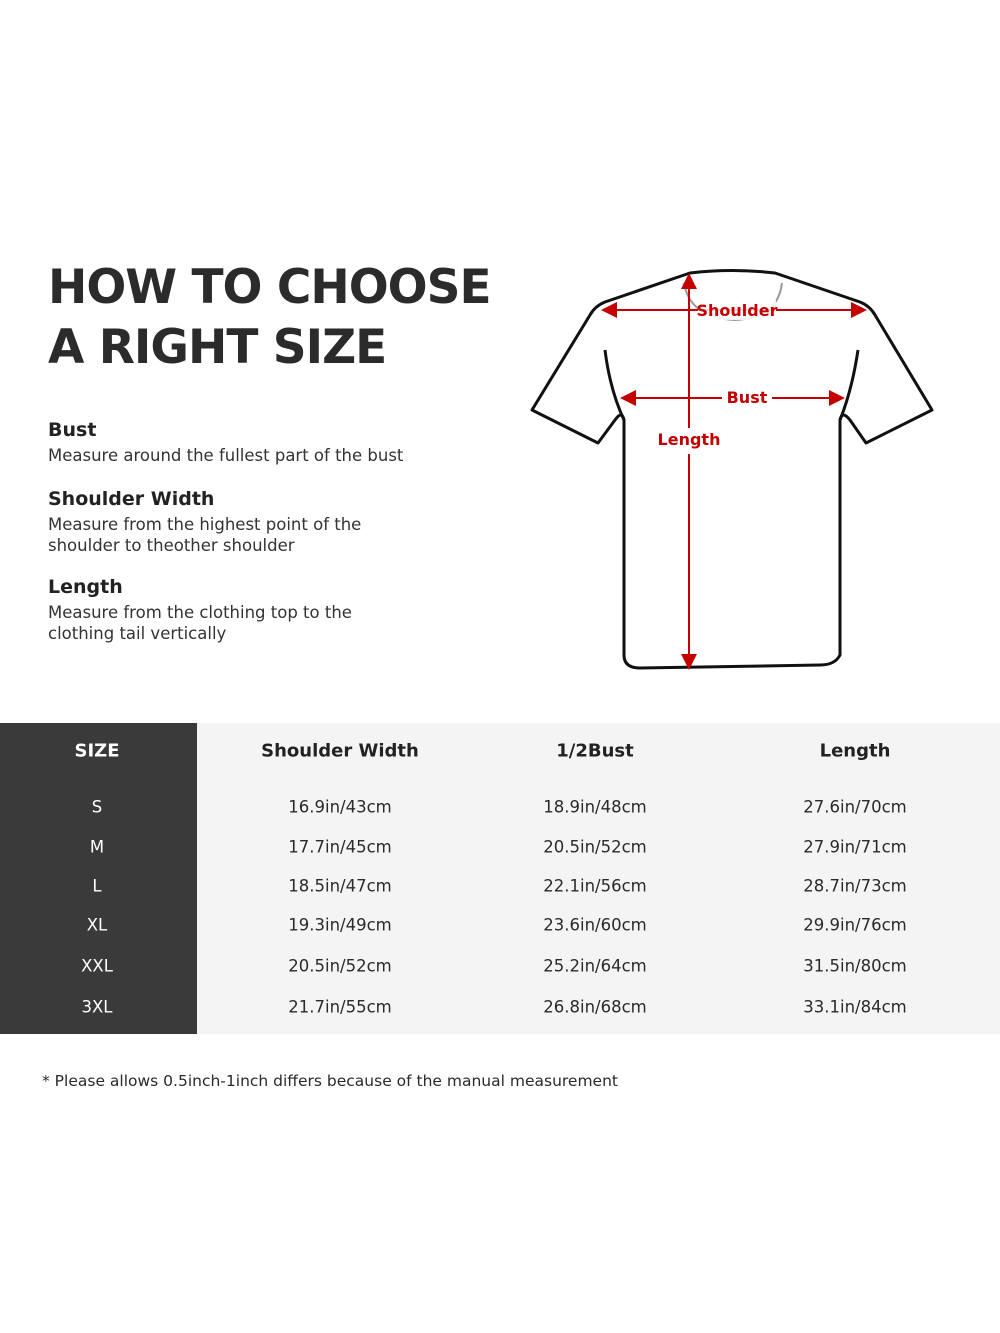 The image size is (1000, 1333). Describe the element at coordinates (855, 925) in the screenshot. I see `table-cell: 29.9in/76cm` at that location.